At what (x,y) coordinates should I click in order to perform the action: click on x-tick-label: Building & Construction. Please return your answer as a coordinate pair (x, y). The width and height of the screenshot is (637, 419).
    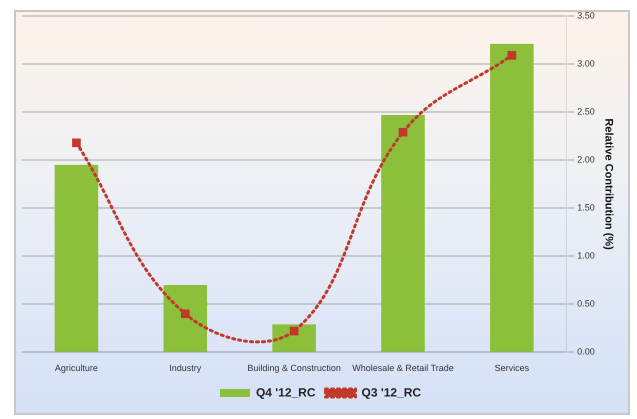
    Looking at the image, I should click on (294, 368).